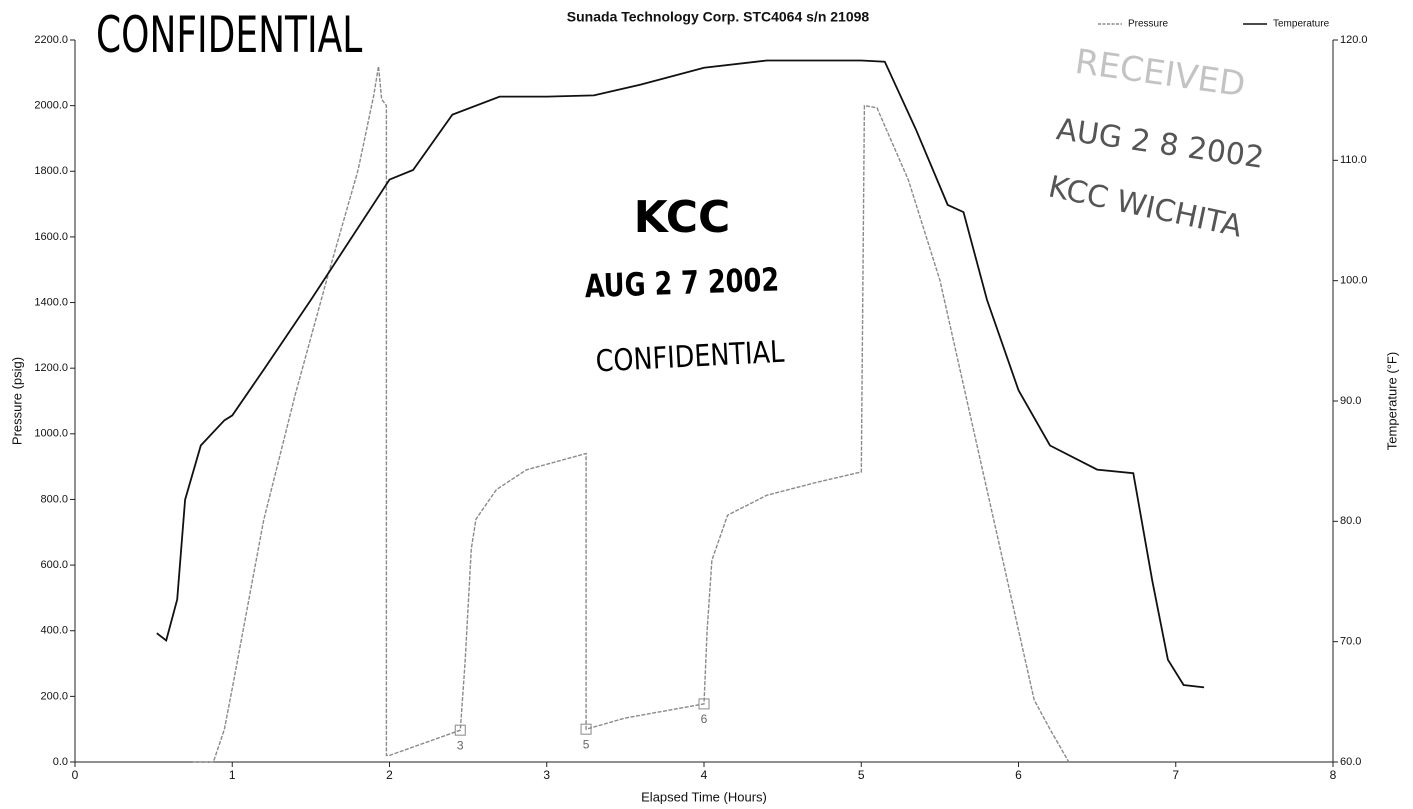  What do you see at coordinates (51, 106) in the screenshot?
I see `y-tick-label: 2000.0` at bounding box center [51, 106].